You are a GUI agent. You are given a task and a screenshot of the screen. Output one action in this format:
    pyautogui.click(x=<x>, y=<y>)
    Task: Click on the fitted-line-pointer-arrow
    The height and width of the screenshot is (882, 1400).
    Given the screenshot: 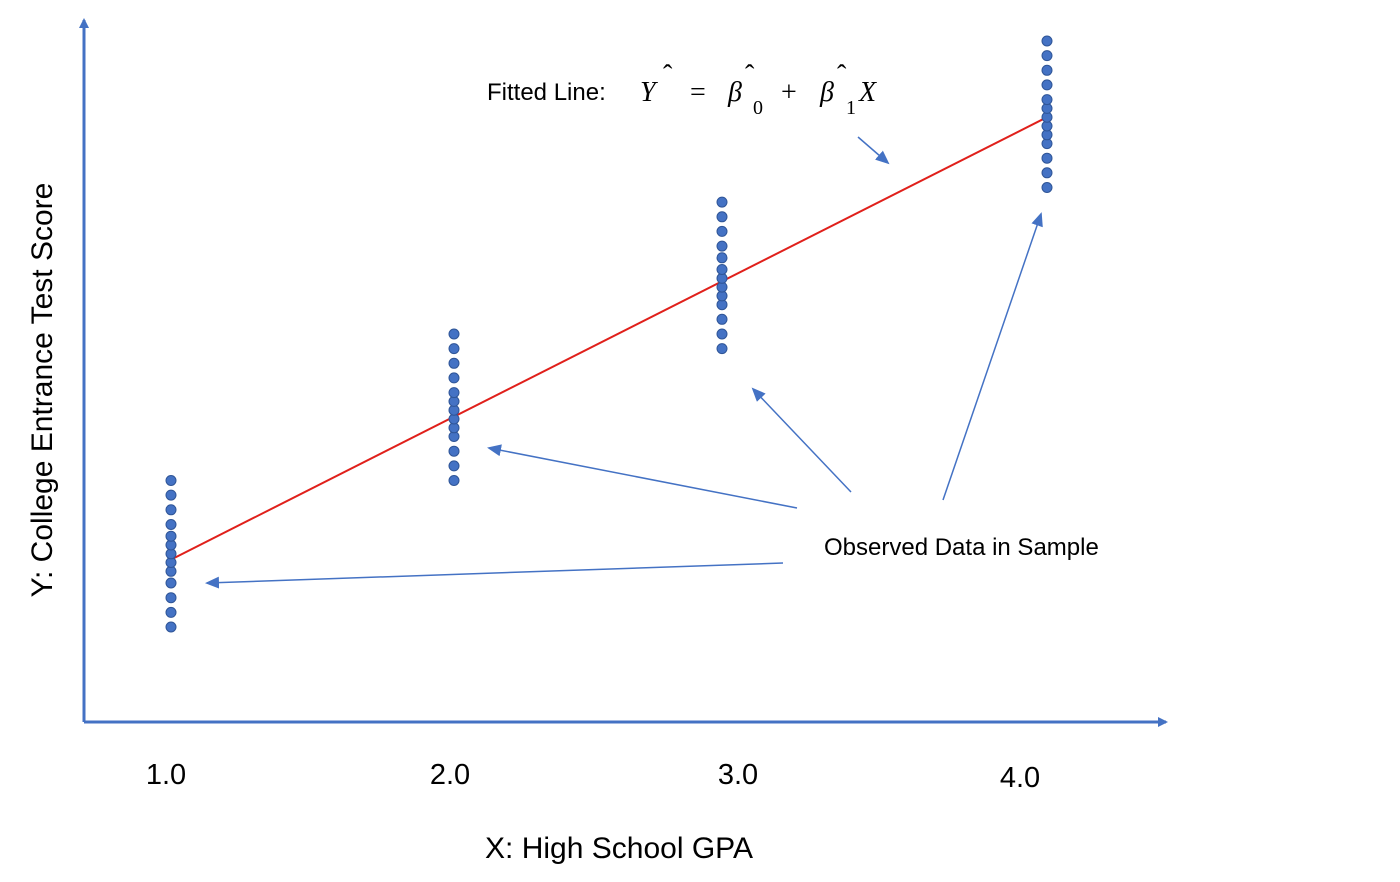 What is the action you would take?
    pyautogui.click(x=873, y=150)
    